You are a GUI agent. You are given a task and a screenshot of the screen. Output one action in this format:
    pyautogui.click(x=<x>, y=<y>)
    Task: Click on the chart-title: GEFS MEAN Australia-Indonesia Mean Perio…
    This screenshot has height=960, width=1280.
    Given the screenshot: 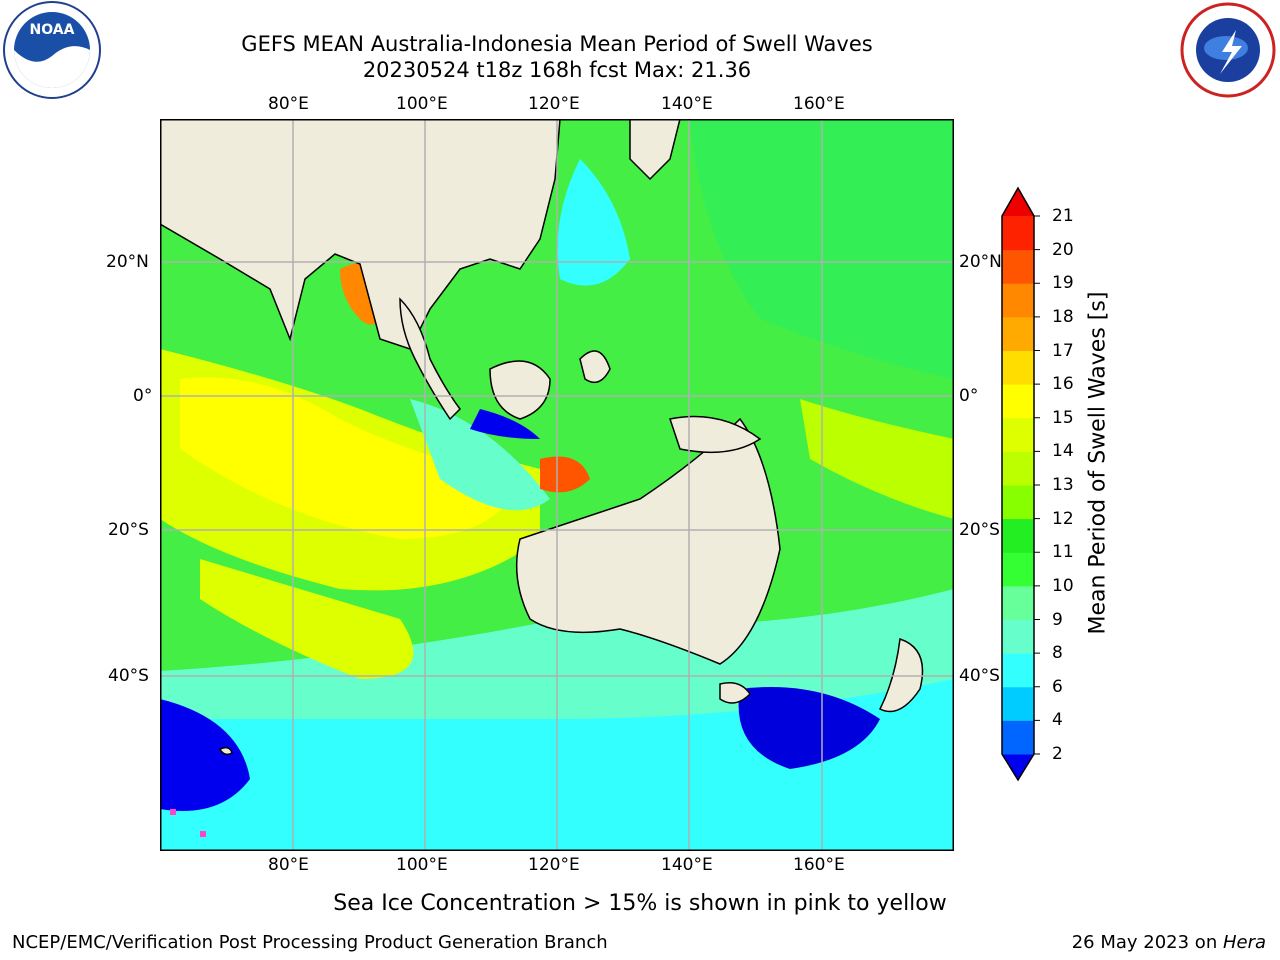 What is the action you would take?
    pyautogui.click(x=557, y=44)
    